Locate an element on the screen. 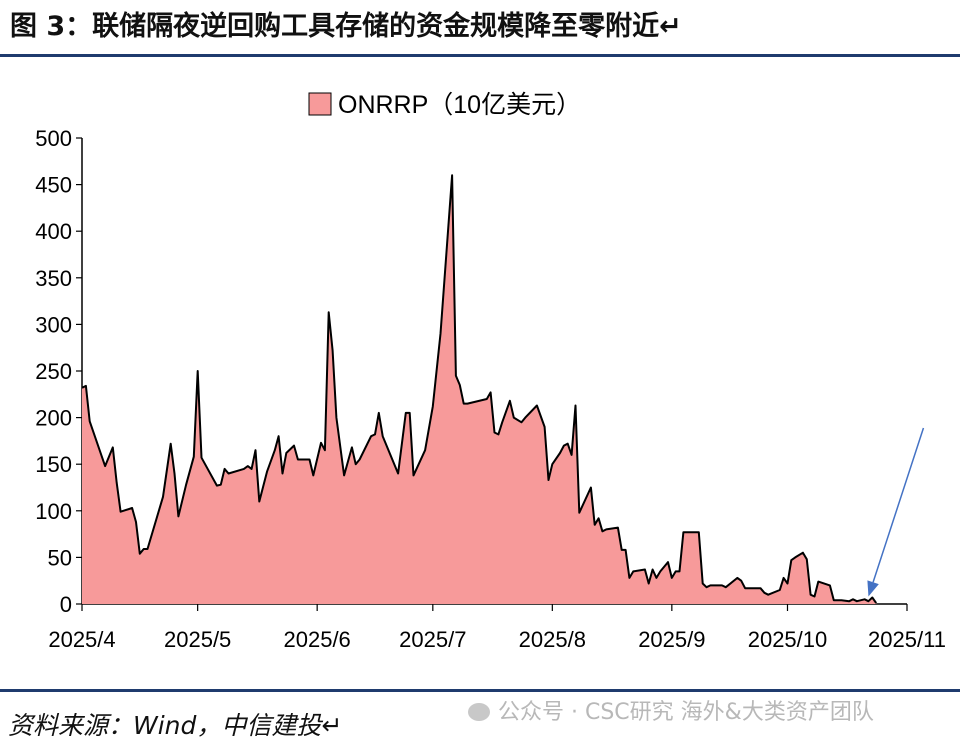 This screenshot has width=960, height=743. y-tick-label: 500 is located at coordinates (53, 138).